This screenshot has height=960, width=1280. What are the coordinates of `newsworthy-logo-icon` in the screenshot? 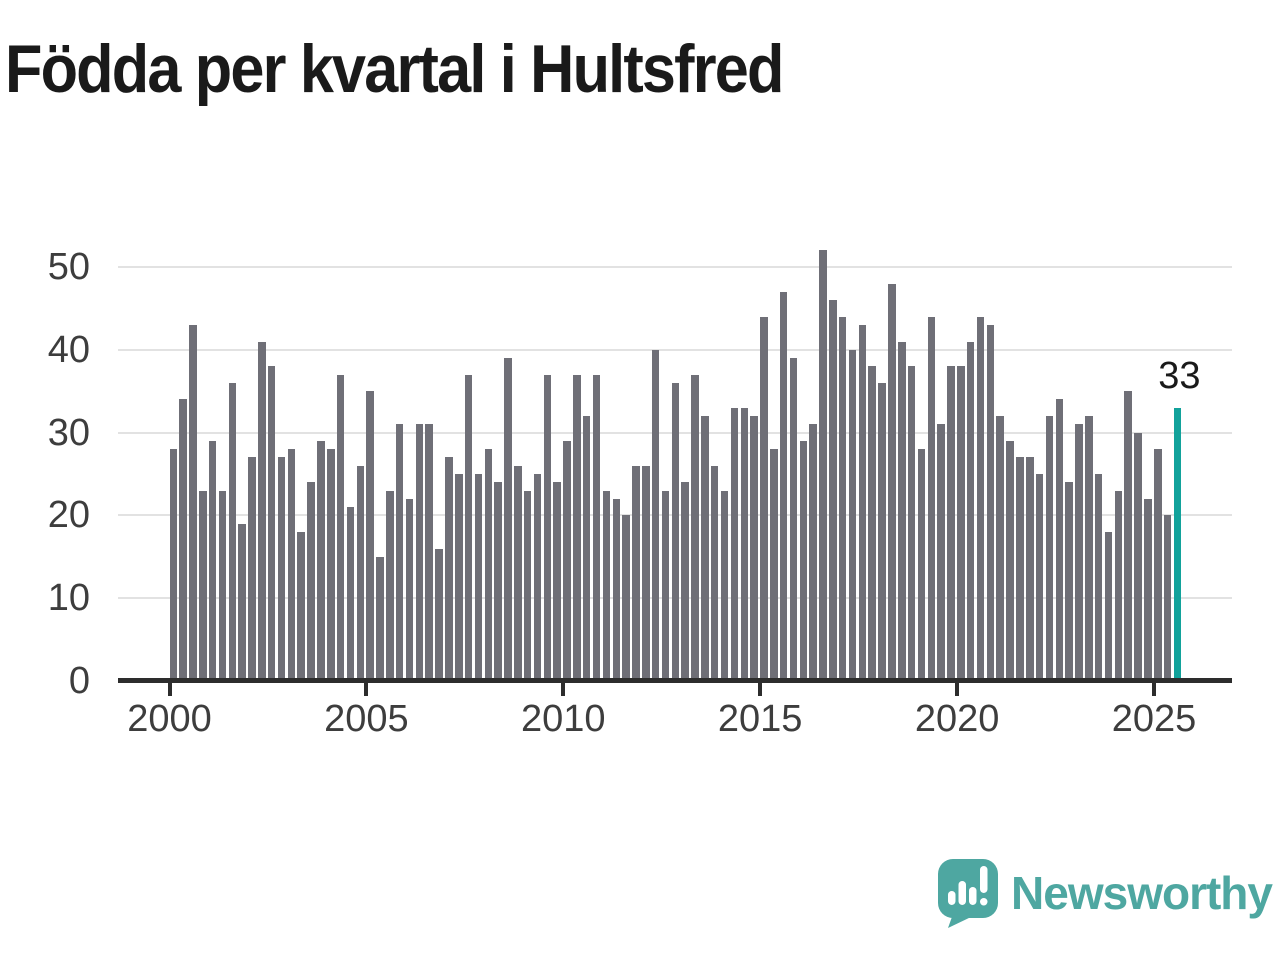 It's located at (968, 893).